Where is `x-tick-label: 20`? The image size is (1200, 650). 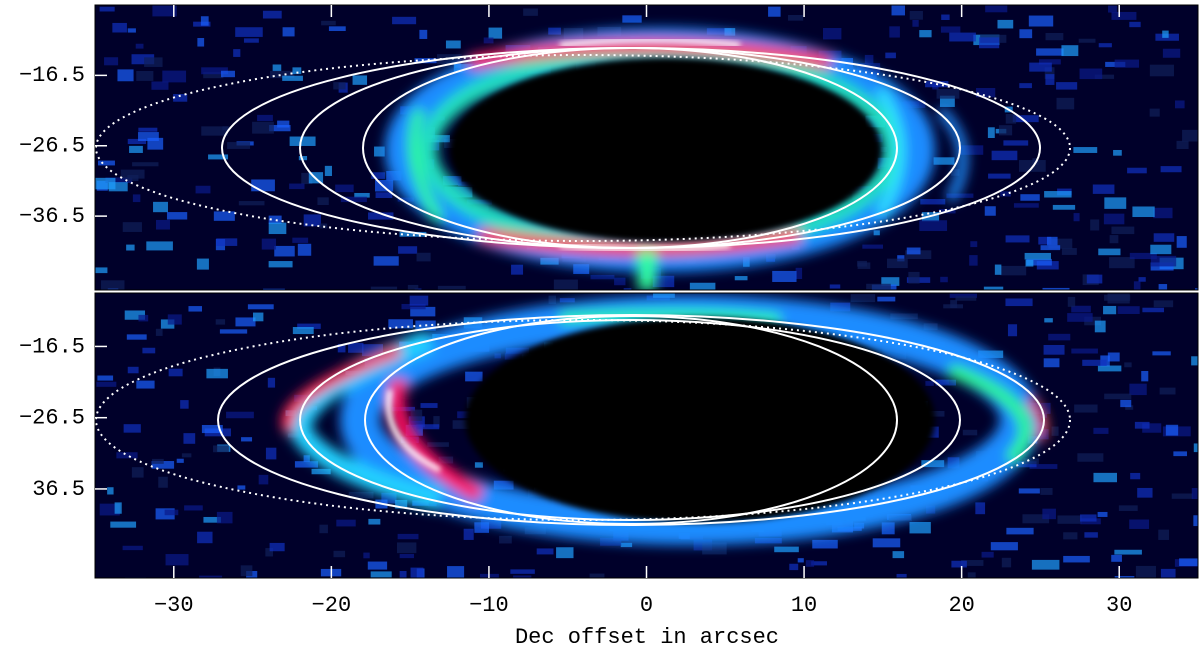
x-tick-label: 20 is located at coordinates (961, 605).